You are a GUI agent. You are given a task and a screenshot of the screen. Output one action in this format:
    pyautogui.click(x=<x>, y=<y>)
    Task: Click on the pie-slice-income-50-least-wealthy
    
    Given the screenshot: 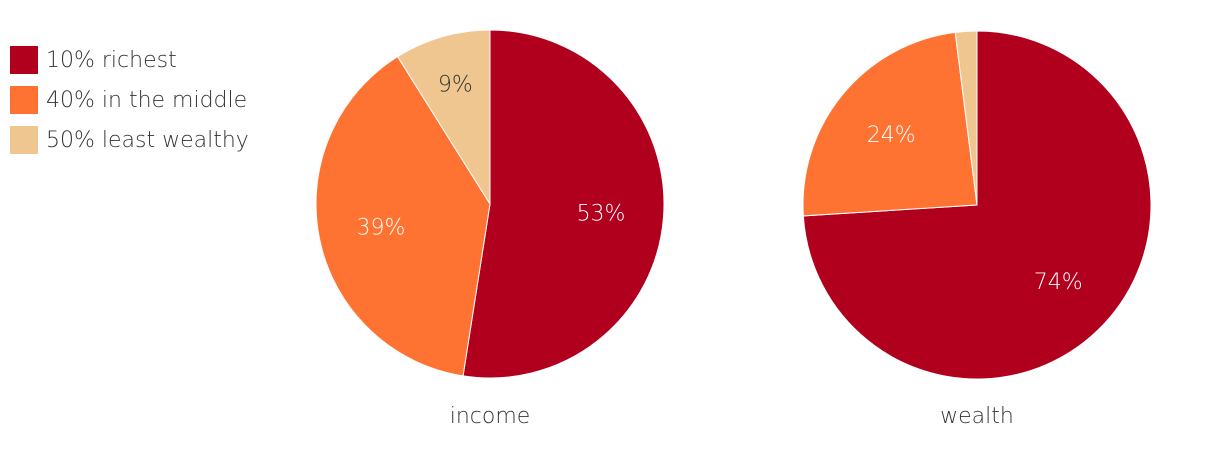 What is the action you would take?
    pyautogui.click(x=443, y=117)
    